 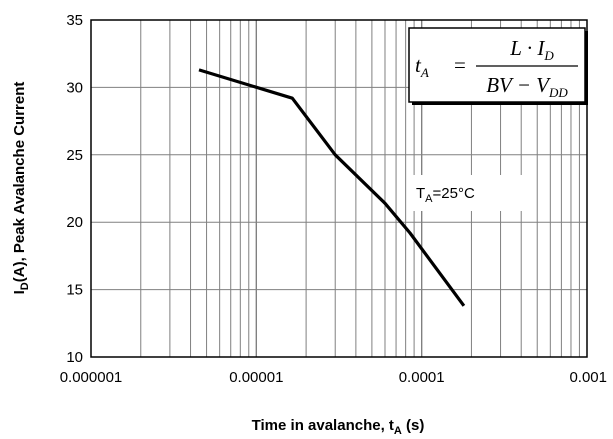 I want to click on x-tick-label: 0.000001, so click(x=91, y=377).